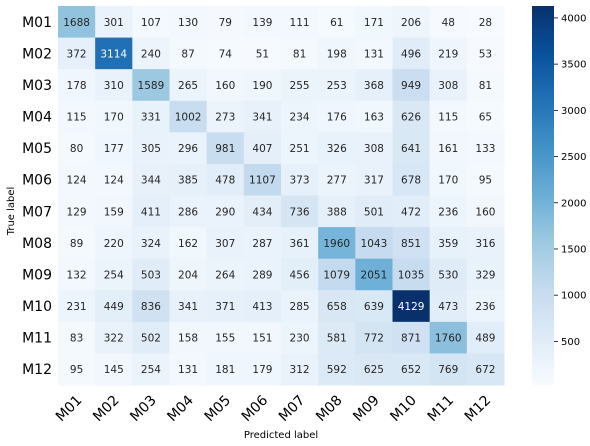 This screenshot has width=590, height=446. I want to click on cell-value-label: 204, so click(188, 275).